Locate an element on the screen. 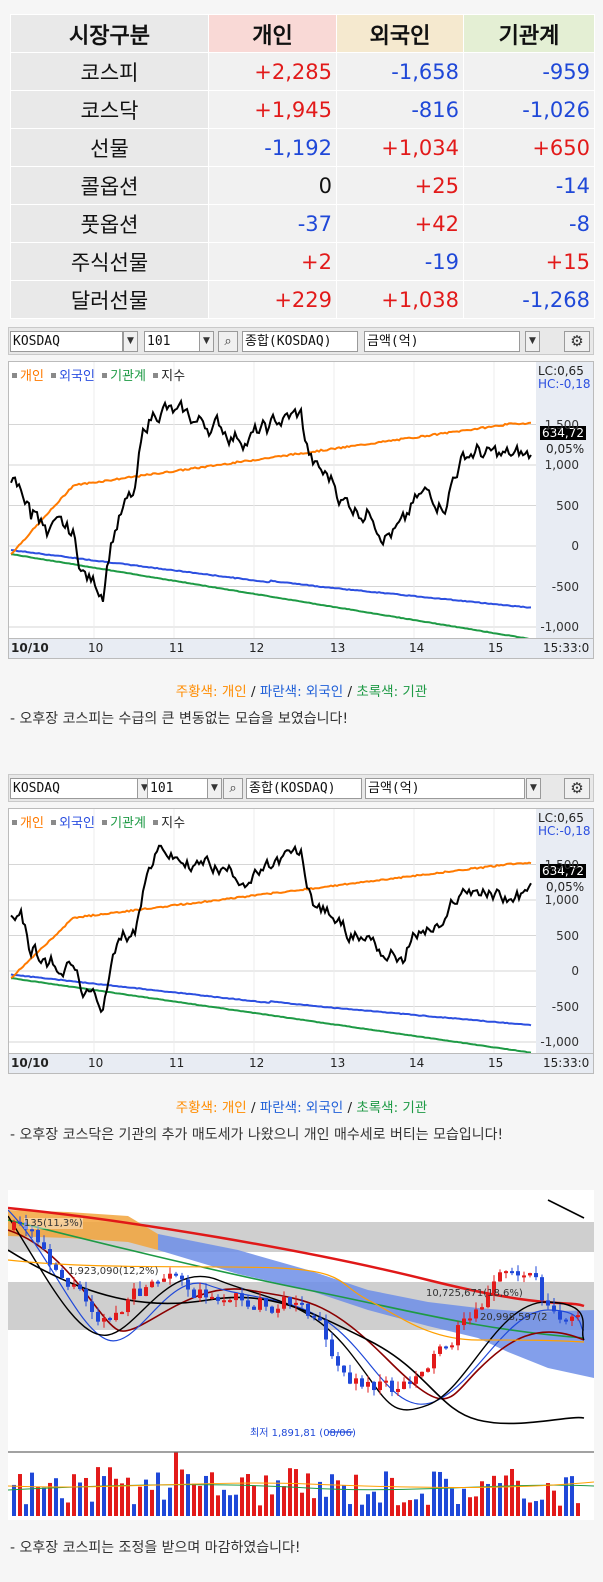 Image resolution: width=603 pixels, height=1582 pixels. foreign-cell: +42 is located at coordinates (400, 223).